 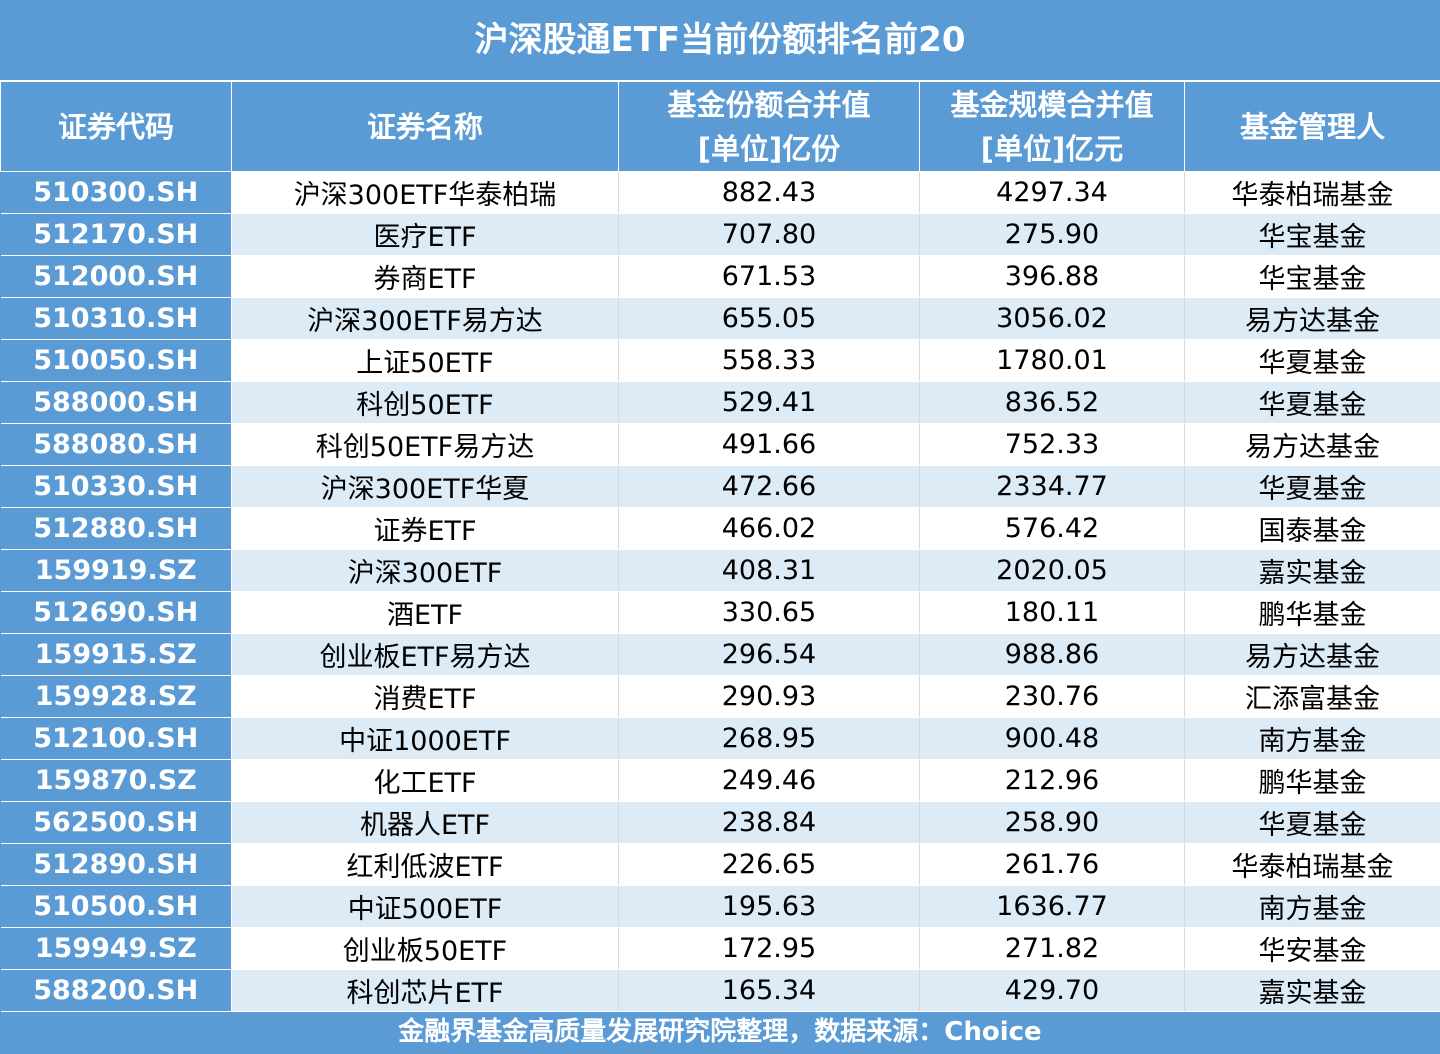 I want to click on fund-size-cell: 988.86, so click(x=1052, y=654).